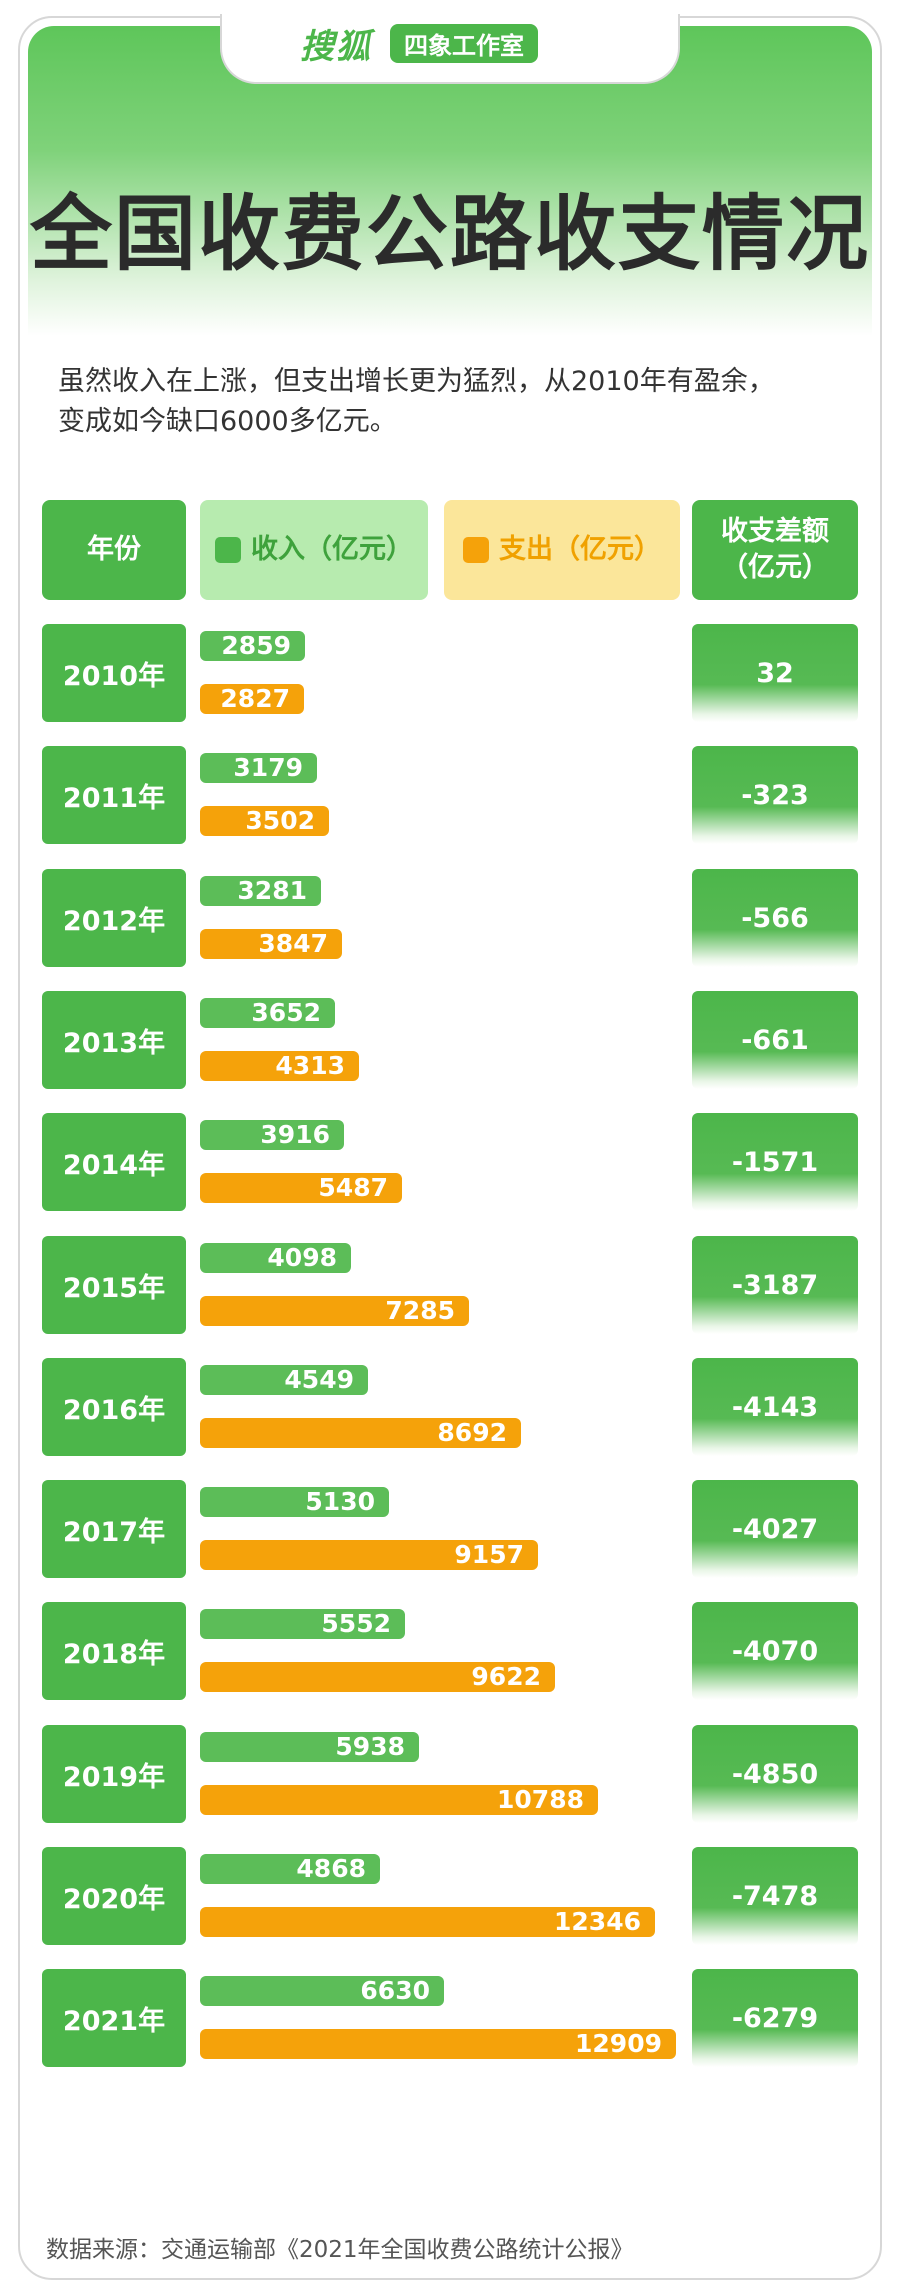 This screenshot has width=900, height=2296. I want to click on expense-bar: 3502, so click(264, 821).